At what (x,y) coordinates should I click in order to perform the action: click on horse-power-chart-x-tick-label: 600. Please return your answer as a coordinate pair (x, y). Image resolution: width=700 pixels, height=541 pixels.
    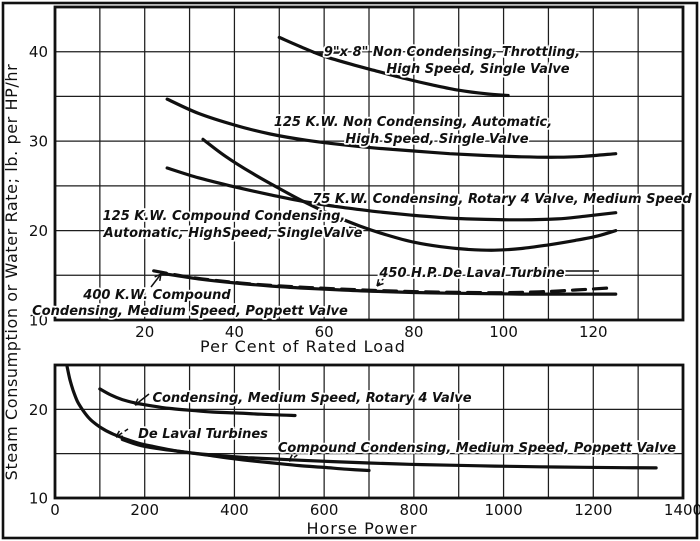
    Looking at the image, I should click on (324, 510).